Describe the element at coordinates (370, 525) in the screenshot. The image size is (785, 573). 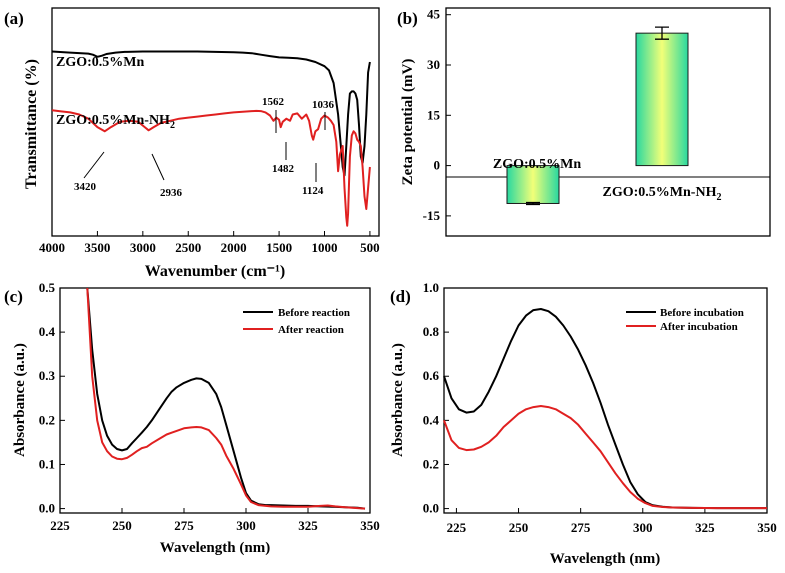
I see `panel-c-x-tick-label-350: 350` at that location.